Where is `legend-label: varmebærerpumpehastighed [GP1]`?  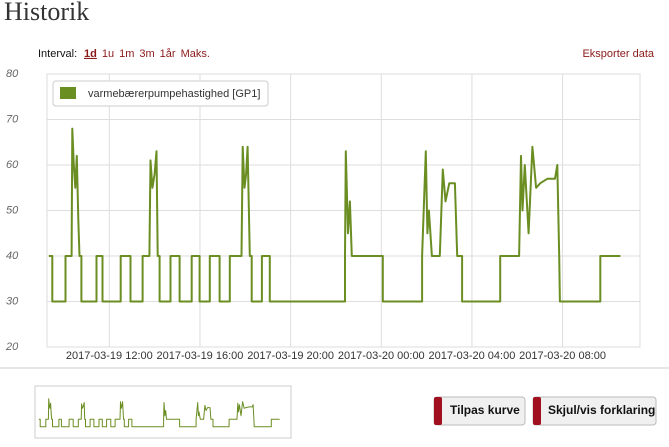
legend-label: varmebærerpumpehastighed [GP1] is located at coordinates (174, 94).